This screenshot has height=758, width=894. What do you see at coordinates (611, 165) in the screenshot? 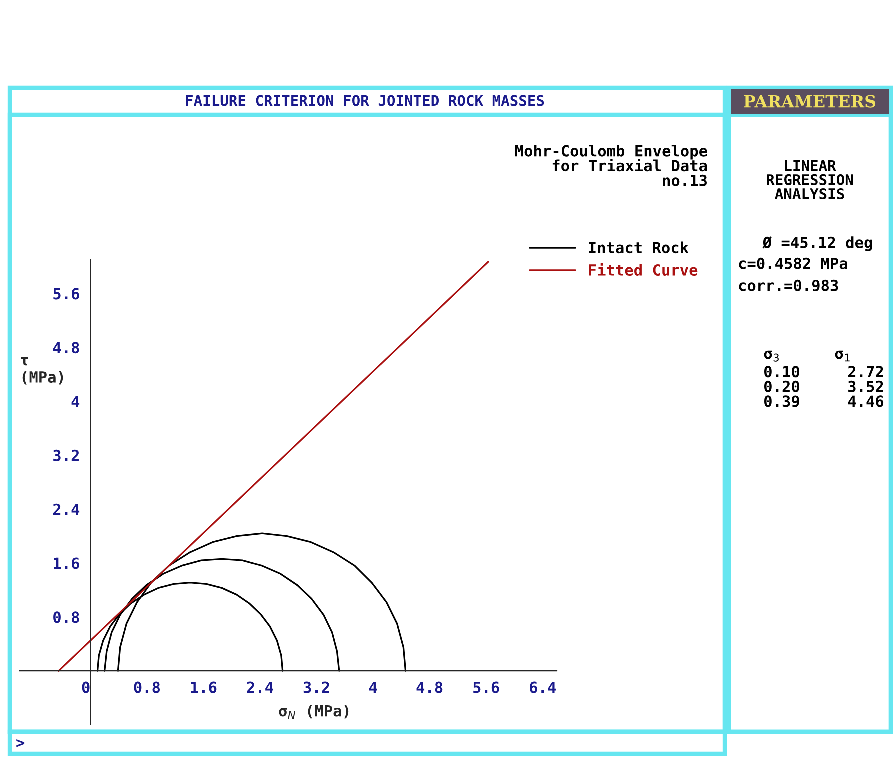
I see `text: Mohr-Coulomb Envelope for Triaxial Data no.13` at bounding box center [611, 165].